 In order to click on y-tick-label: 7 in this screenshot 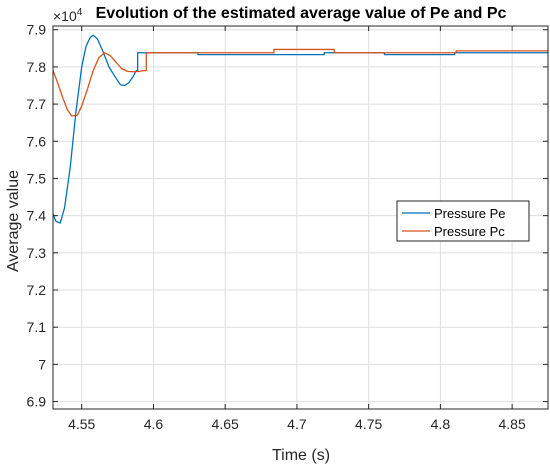, I will do `click(42, 364)`.